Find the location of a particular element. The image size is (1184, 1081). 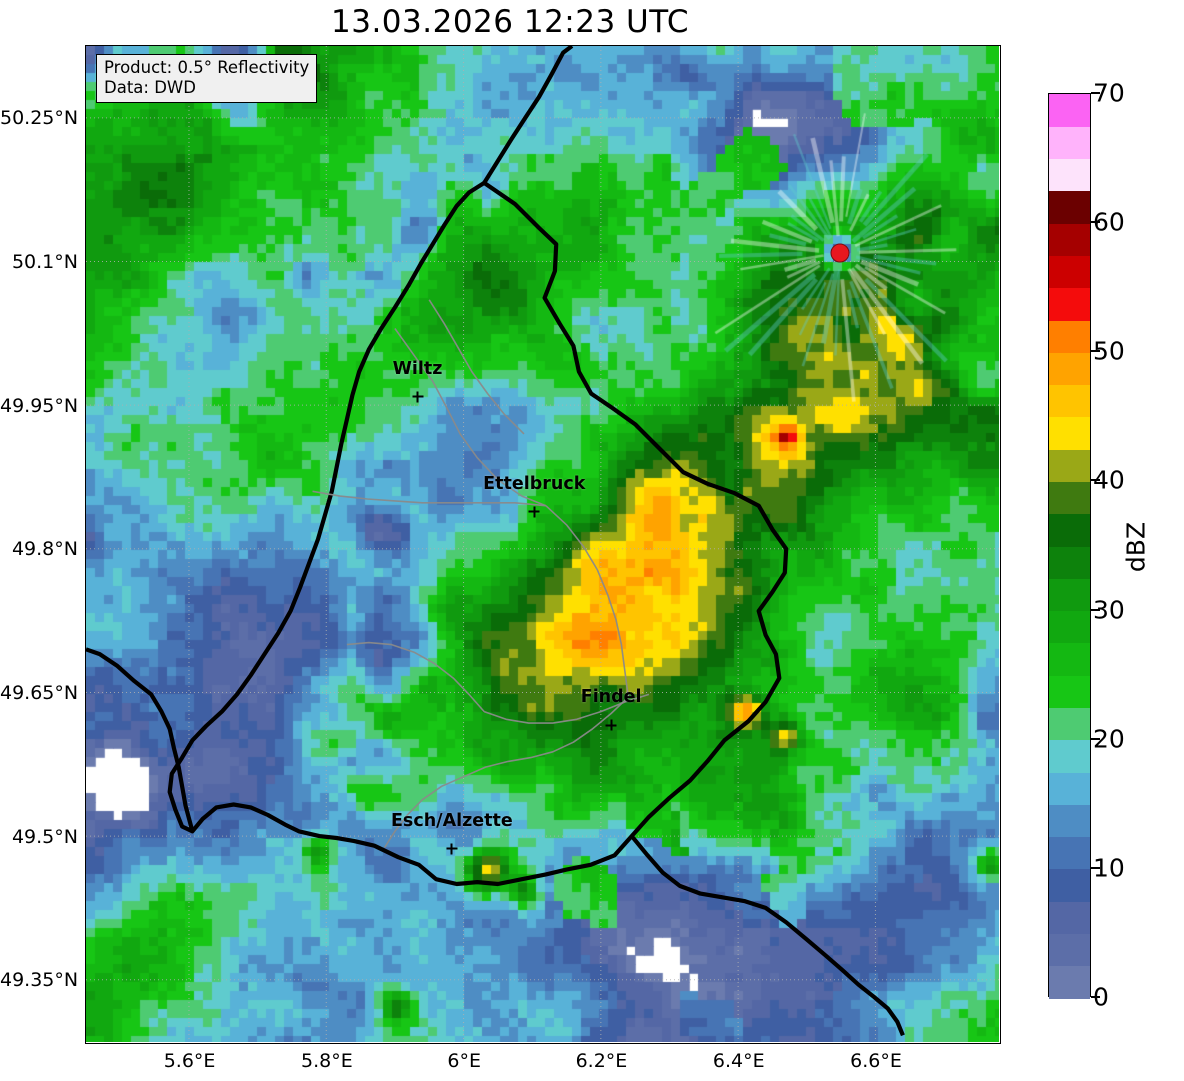

colorbar is located at coordinates (1069, 546).